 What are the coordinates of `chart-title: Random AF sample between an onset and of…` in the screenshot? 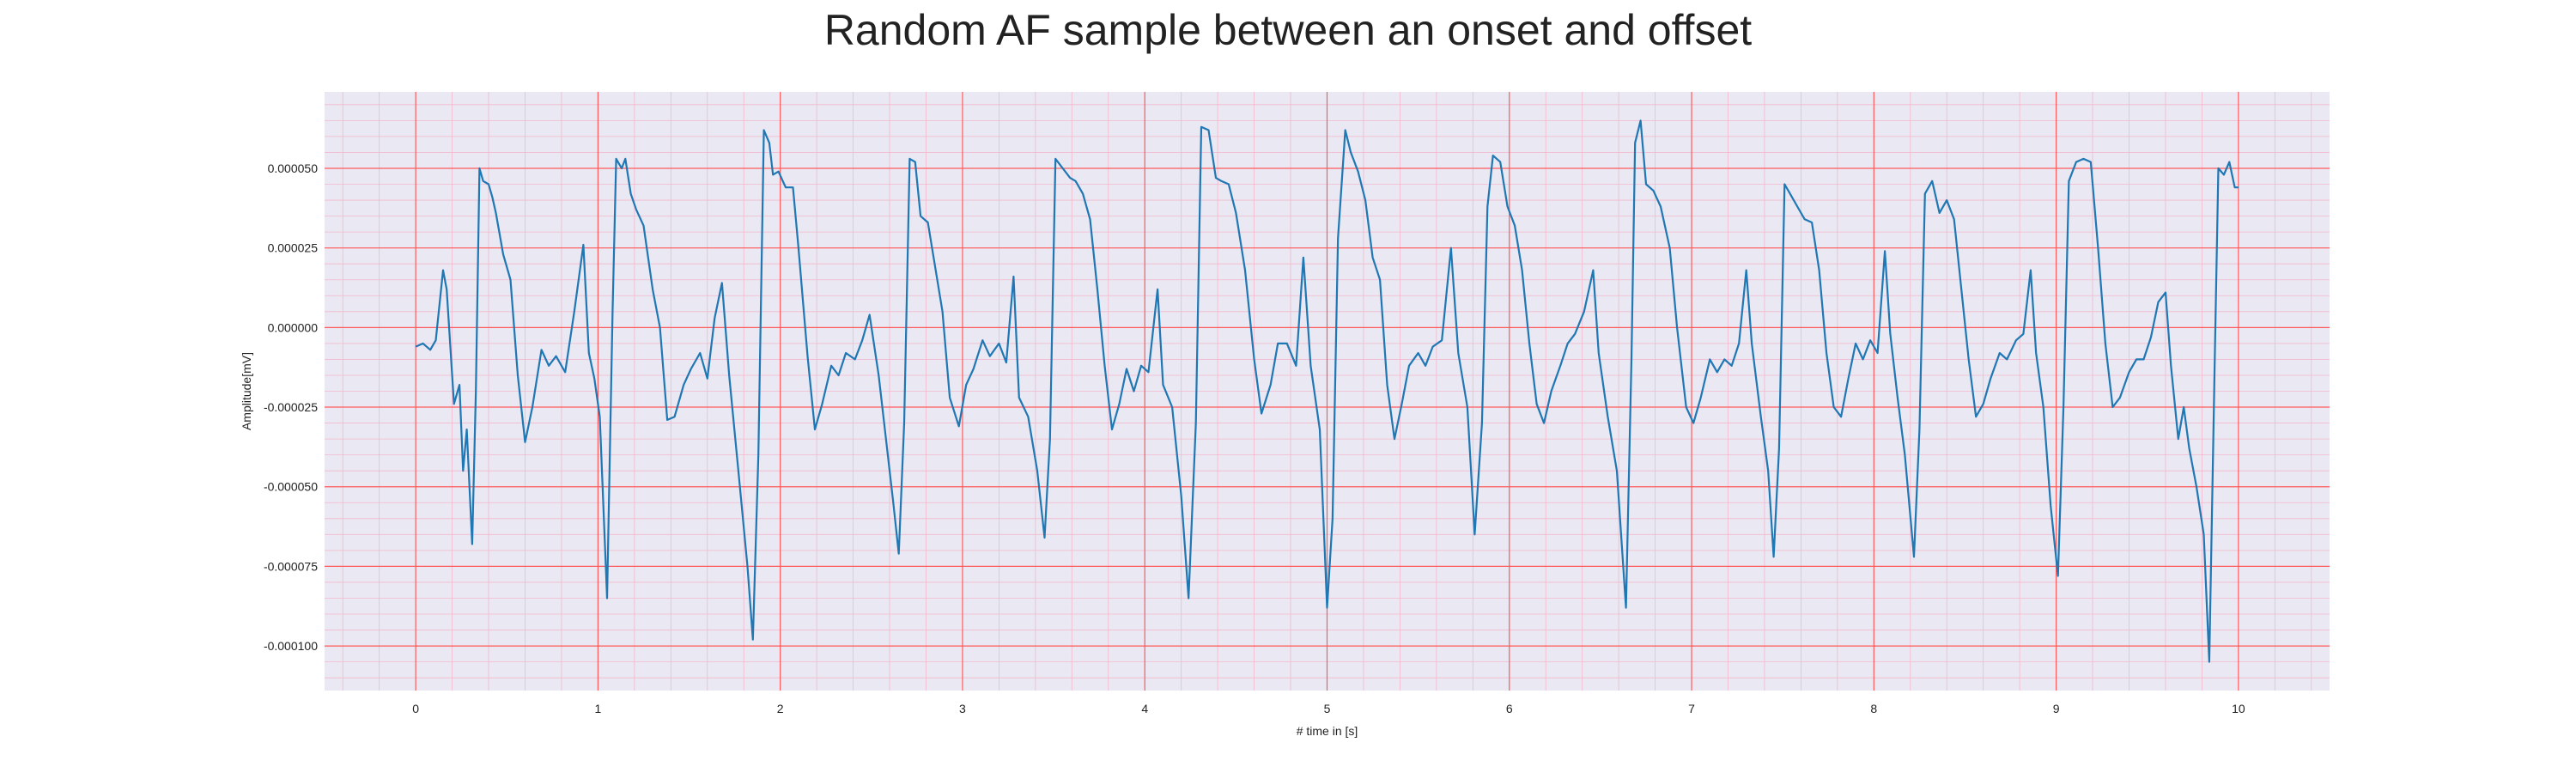 It's located at (1288, 30).